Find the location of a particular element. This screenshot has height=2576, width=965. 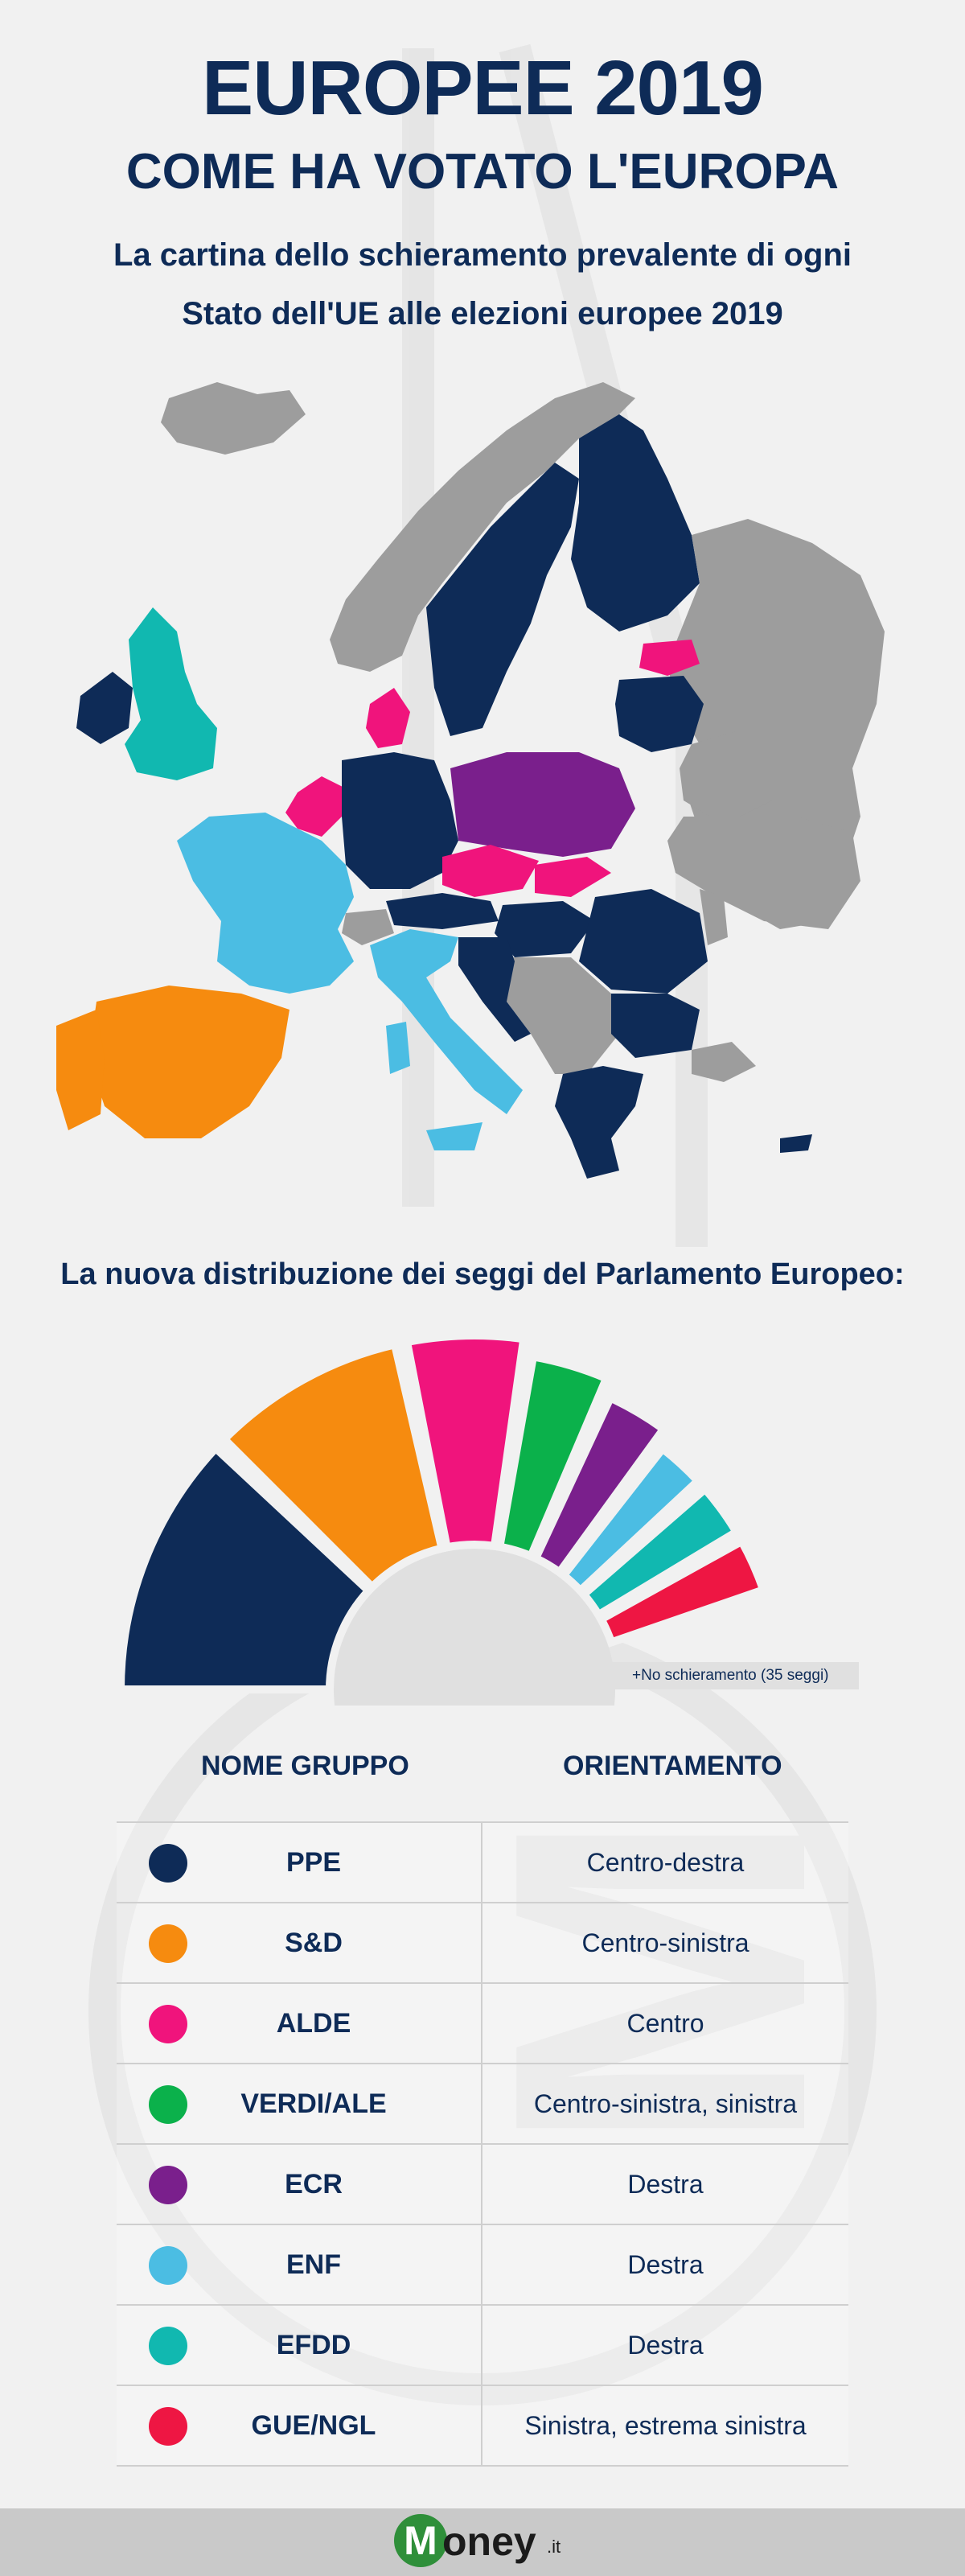

logo-initial: M is located at coordinates (420, 2540).